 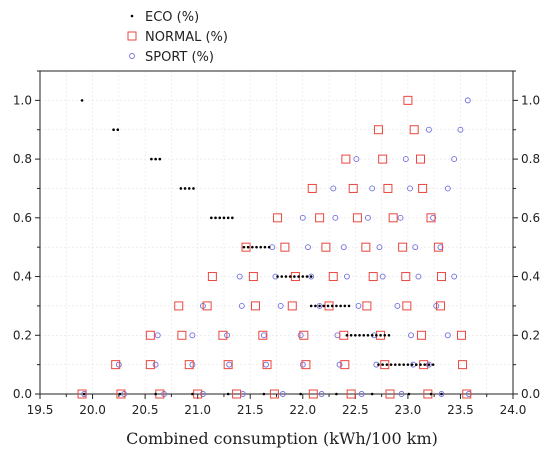 What do you see at coordinates (530, 277) in the screenshot?
I see `y-tick-label-right: 0.4` at bounding box center [530, 277].